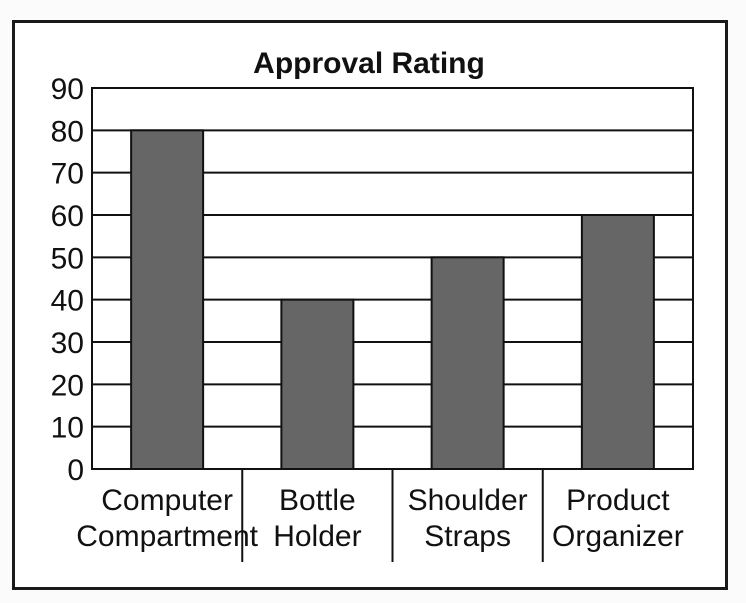  What do you see at coordinates (67, 301) in the screenshot?
I see `y-tick-label: 40` at bounding box center [67, 301].